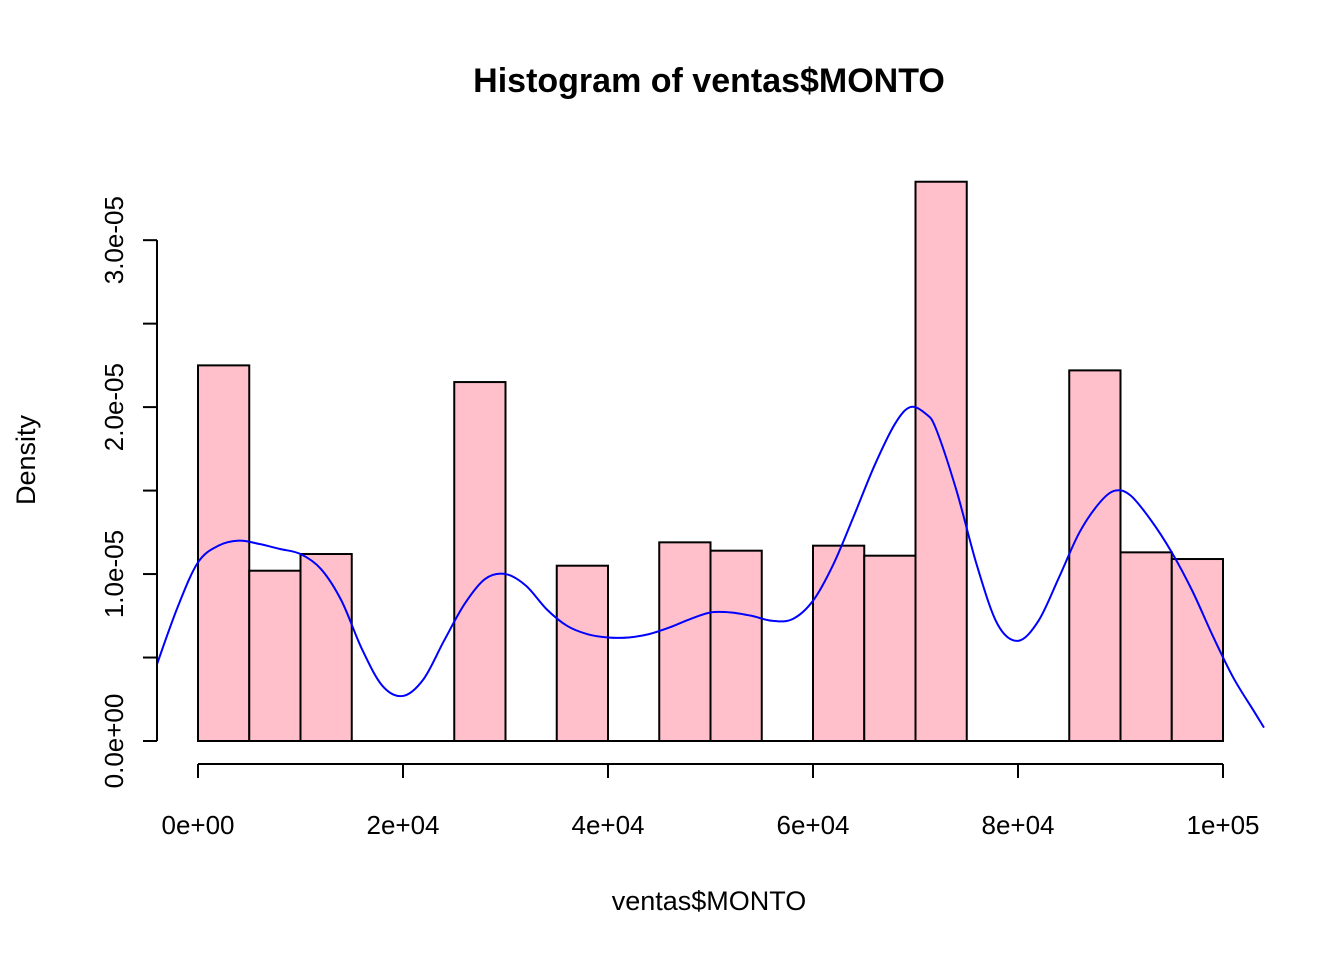 Image resolution: width=1344 pixels, height=960 pixels. What do you see at coordinates (607, 825) in the screenshot?
I see `x-tick-label-2: 4e+04` at bounding box center [607, 825].